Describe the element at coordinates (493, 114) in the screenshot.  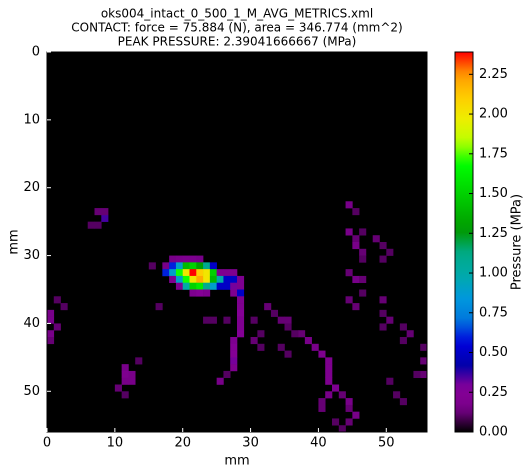
I see `colorbar-tick-label: 2.00` at that location.